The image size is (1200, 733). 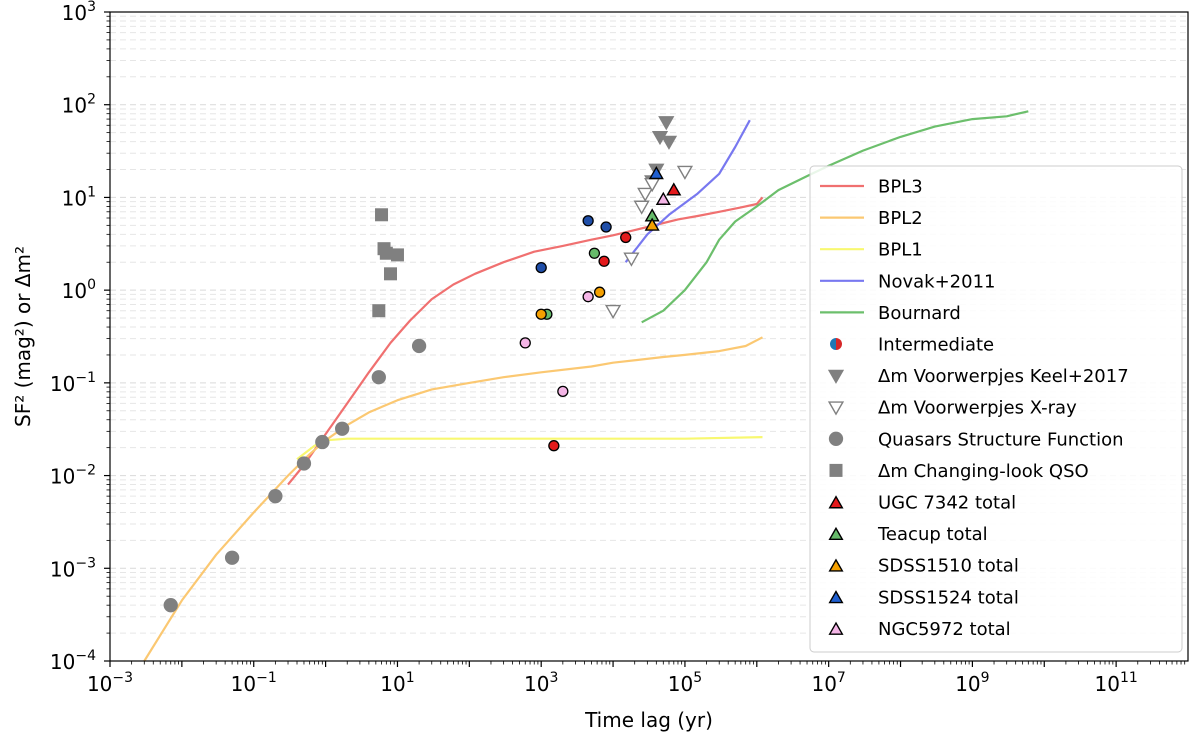 I want to click on line-novak-2011, so click(x=687, y=191).